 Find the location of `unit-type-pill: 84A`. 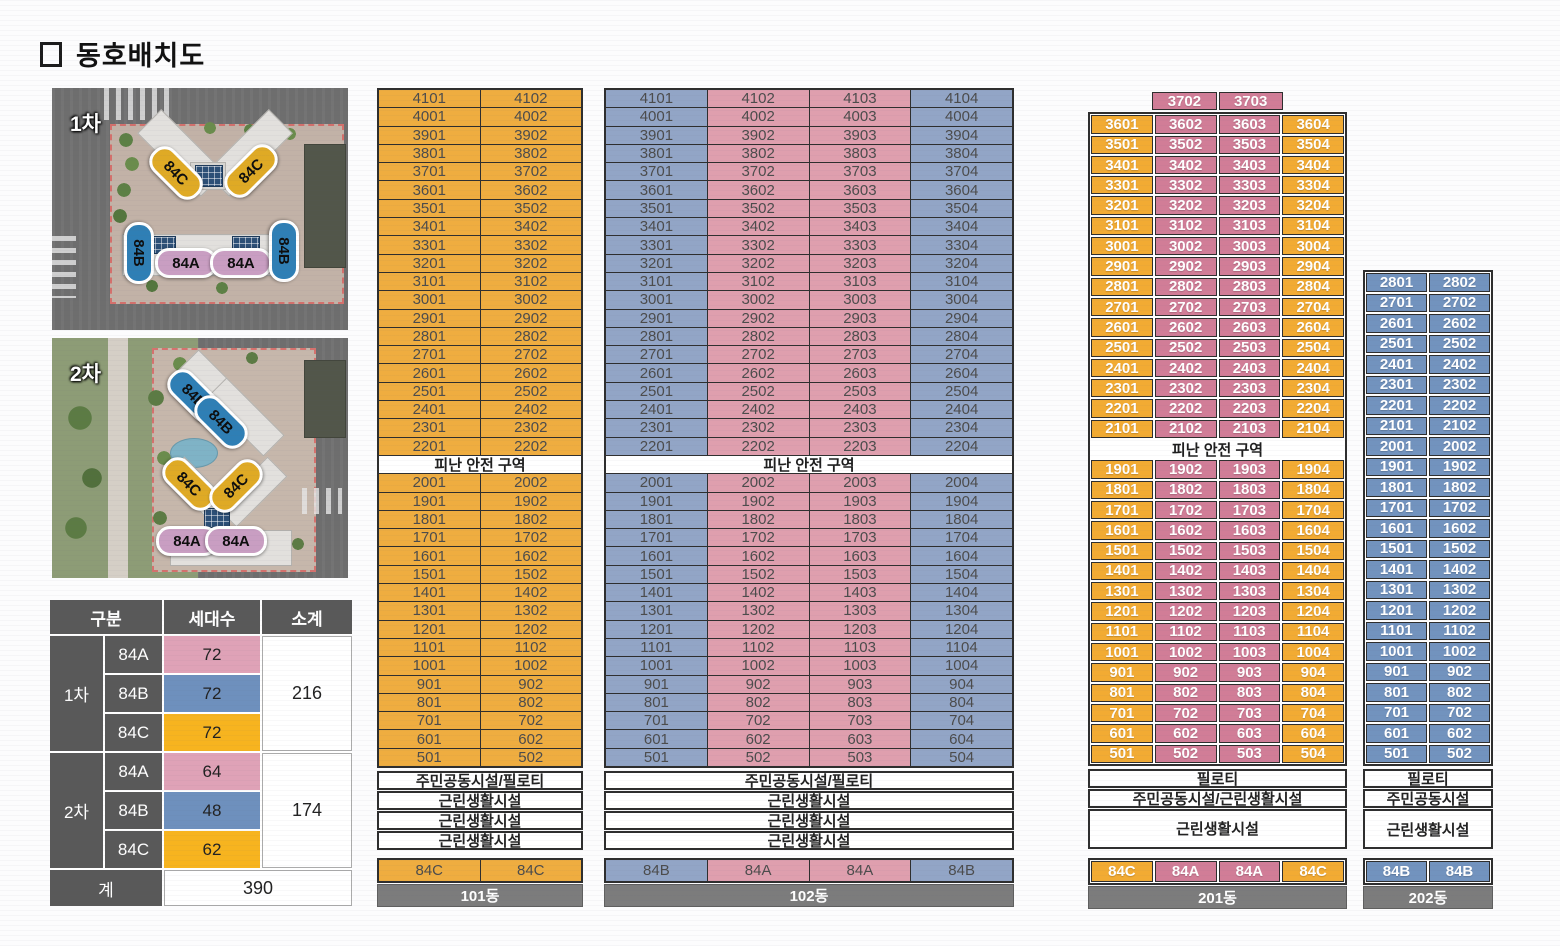

unit-type-pill: 84A is located at coordinates (241, 263).